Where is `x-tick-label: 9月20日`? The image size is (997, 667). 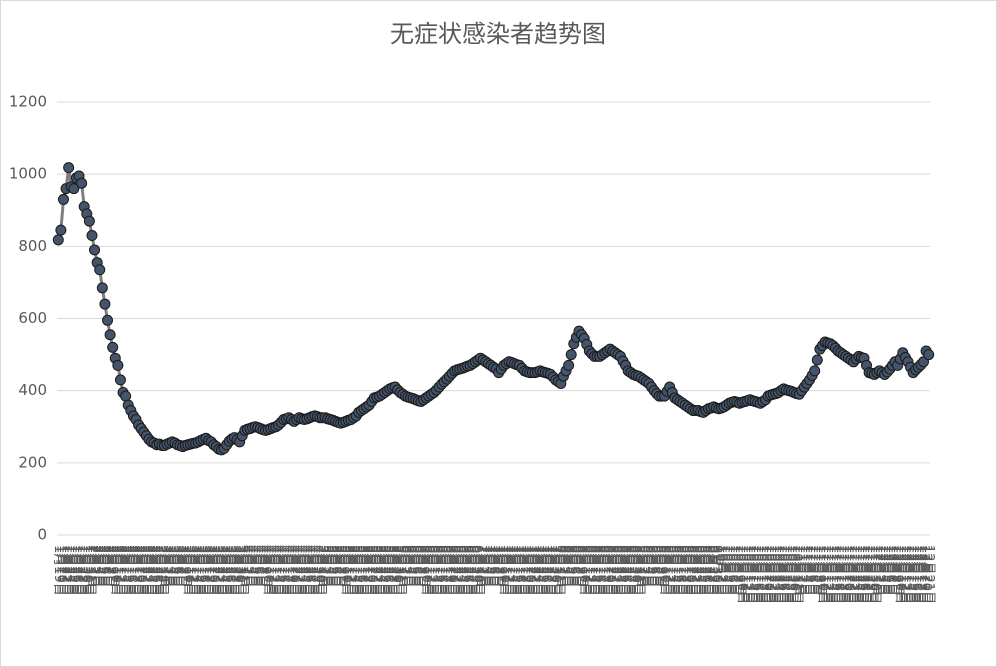
x-tick-label: 9月20日 is located at coordinates (690, 570).